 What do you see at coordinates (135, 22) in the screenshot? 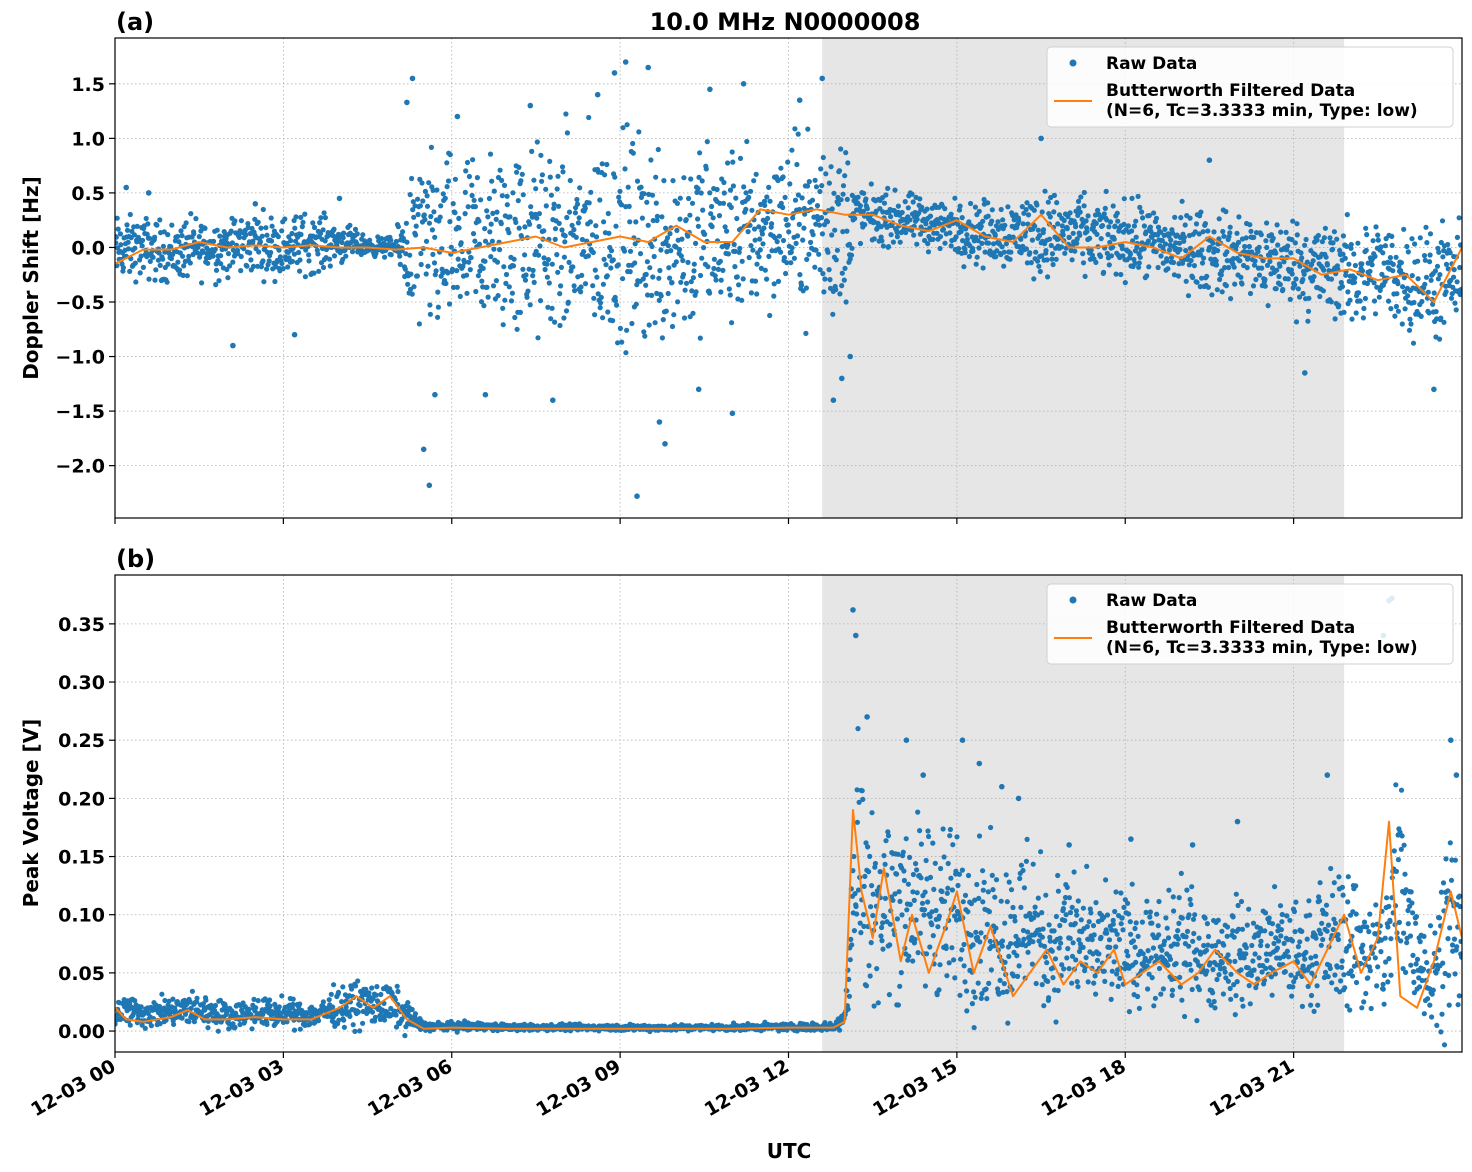
I see `panel-a-label: (a)` at bounding box center [135, 22].